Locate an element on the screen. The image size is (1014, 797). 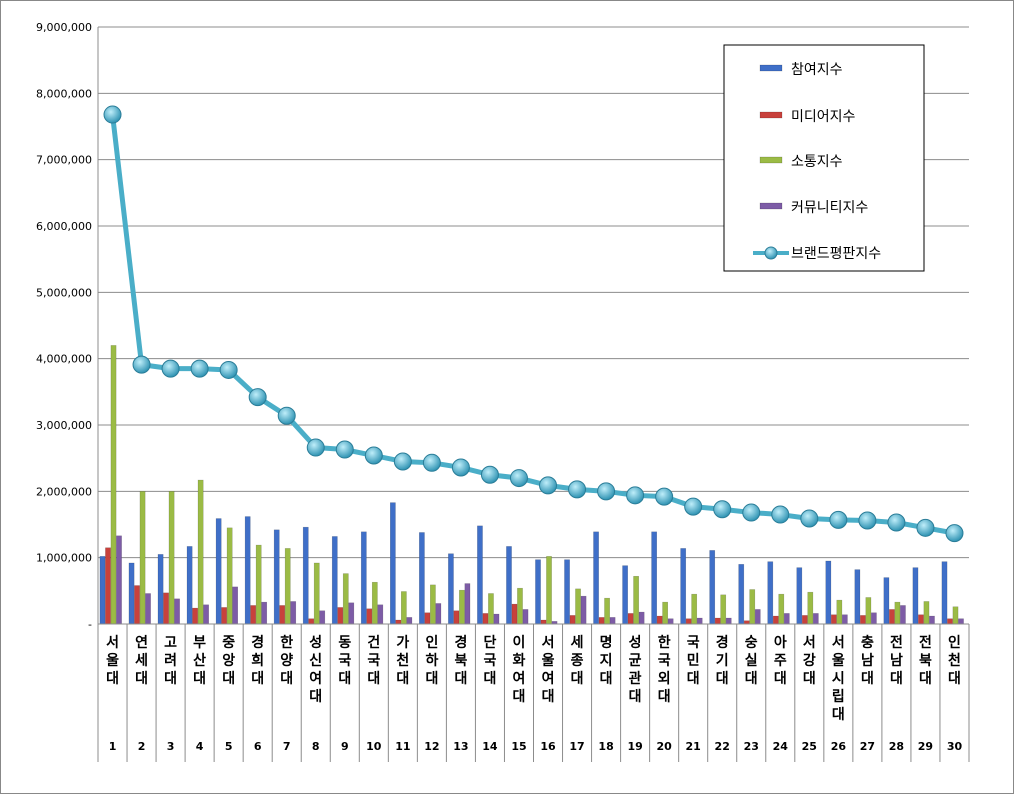
rank-label: 24 is located at coordinates (781, 746).